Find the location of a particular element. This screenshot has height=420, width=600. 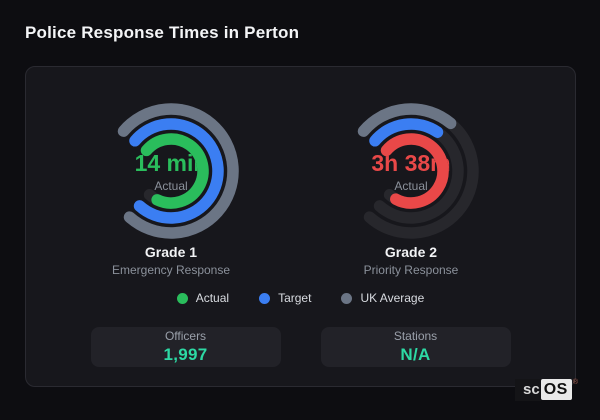

legend: Actual Target UK Average is located at coordinates (300, 298).